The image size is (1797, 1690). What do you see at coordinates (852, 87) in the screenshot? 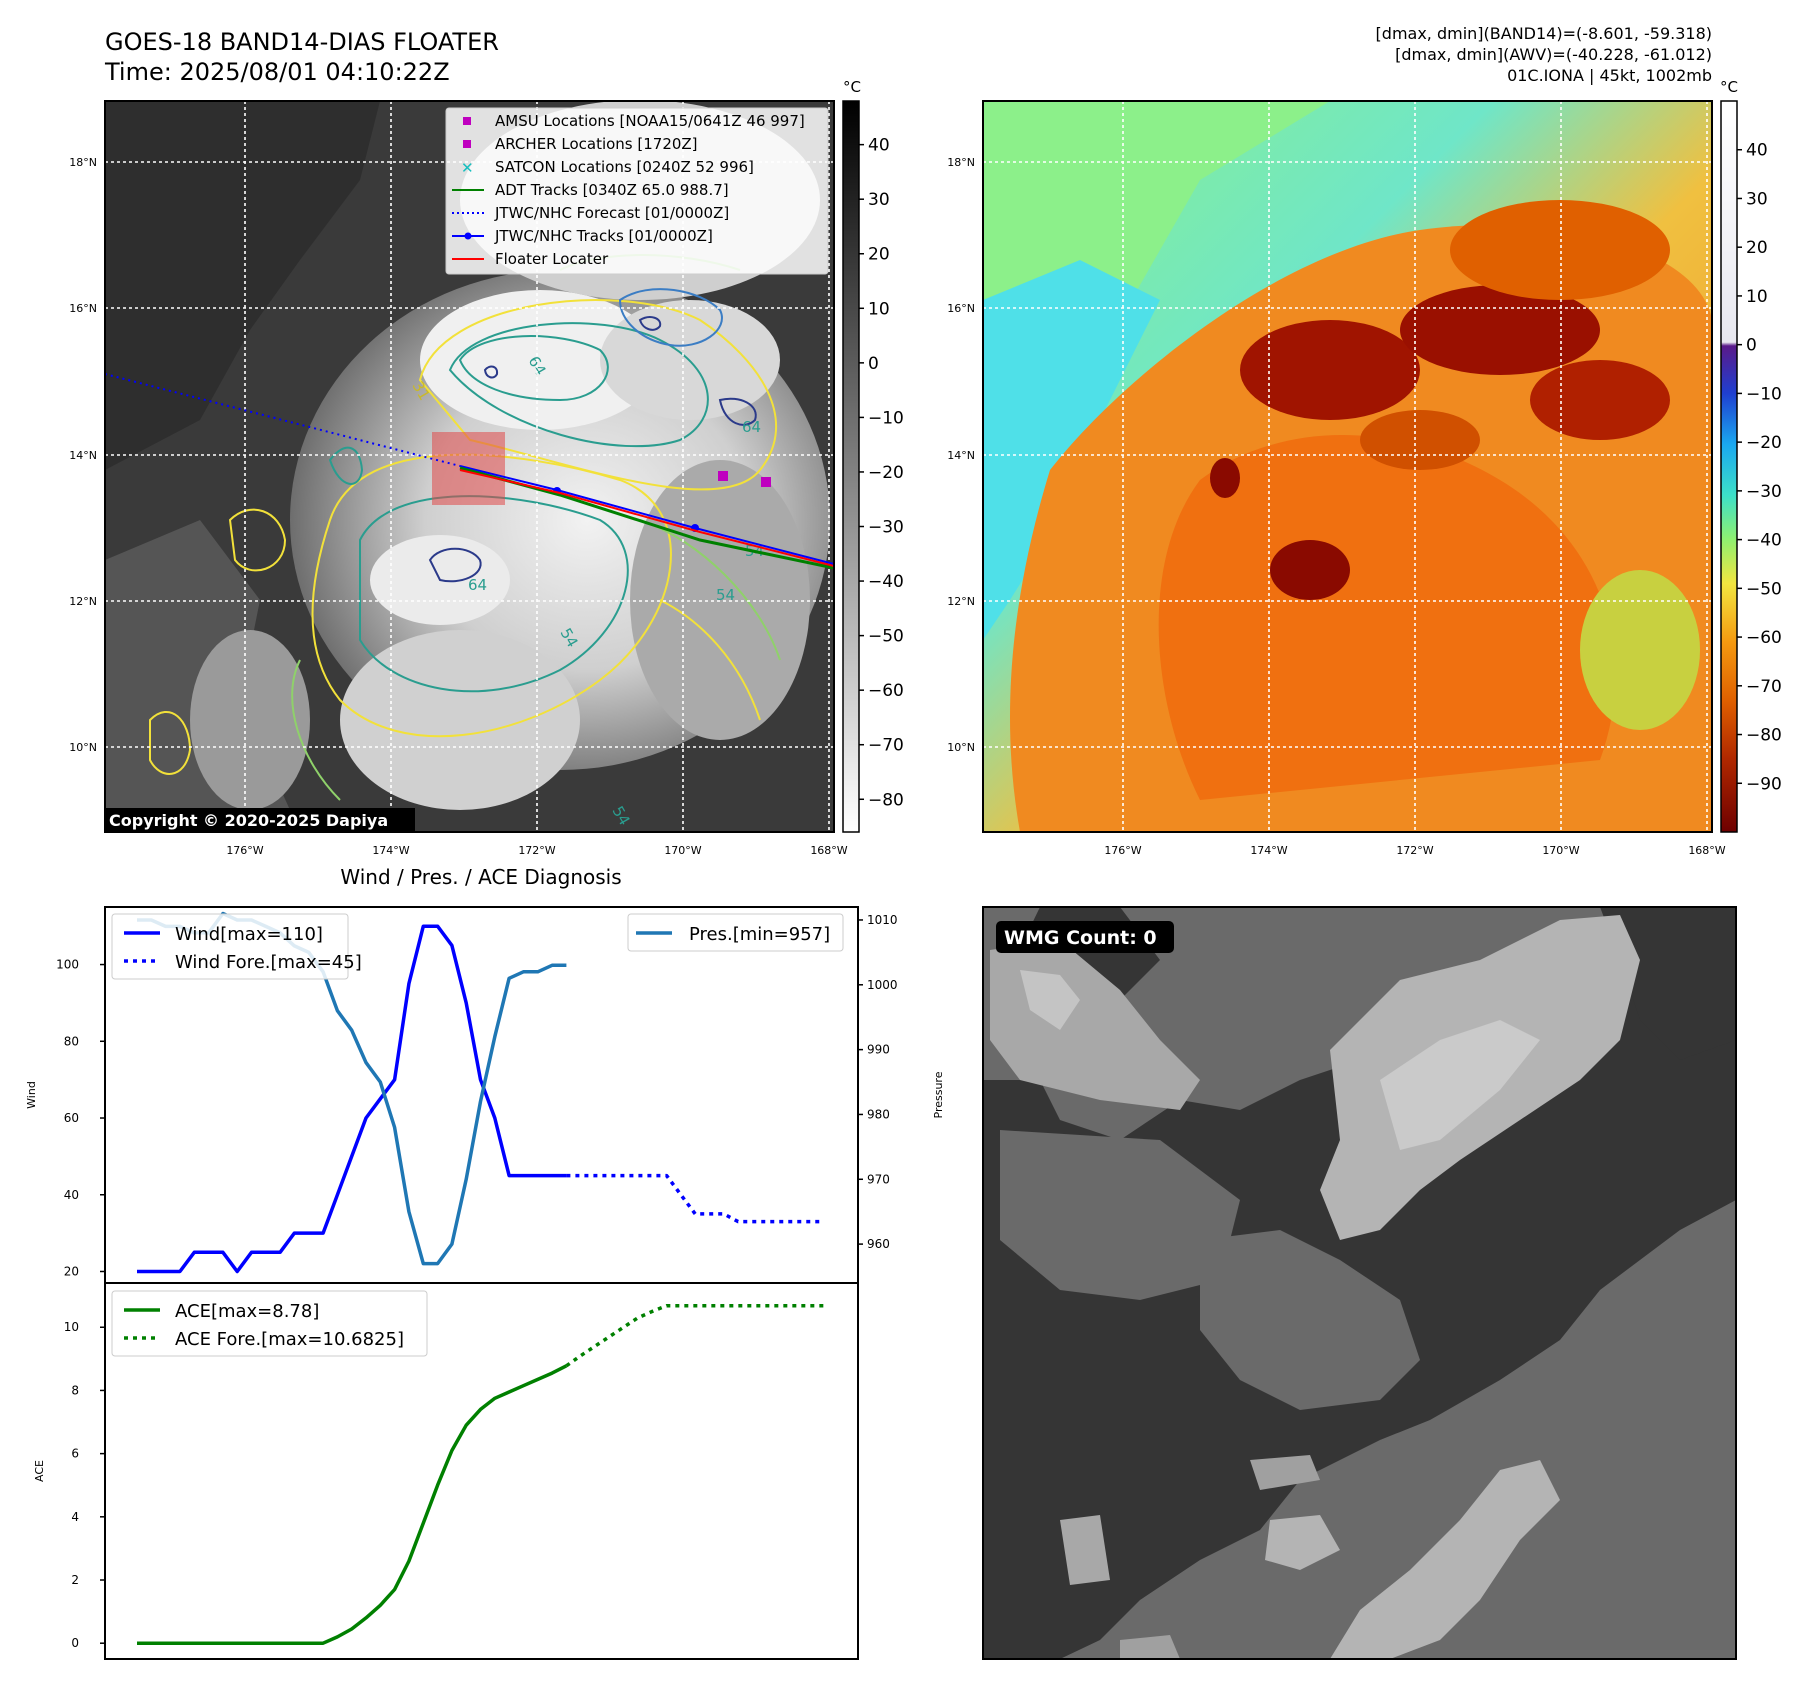
I see `colorbar-left-unit: °C` at bounding box center [852, 87].